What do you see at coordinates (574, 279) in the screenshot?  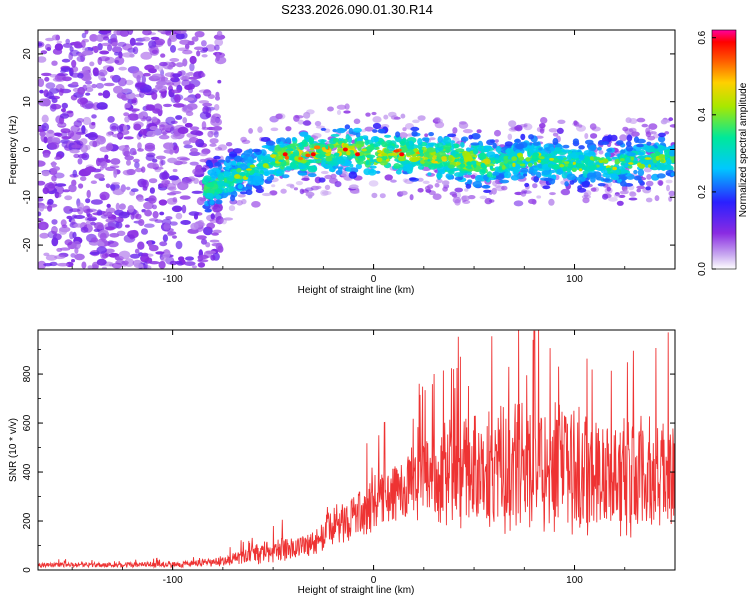 I see `x-tick-label: 100` at bounding box center [574, 279].